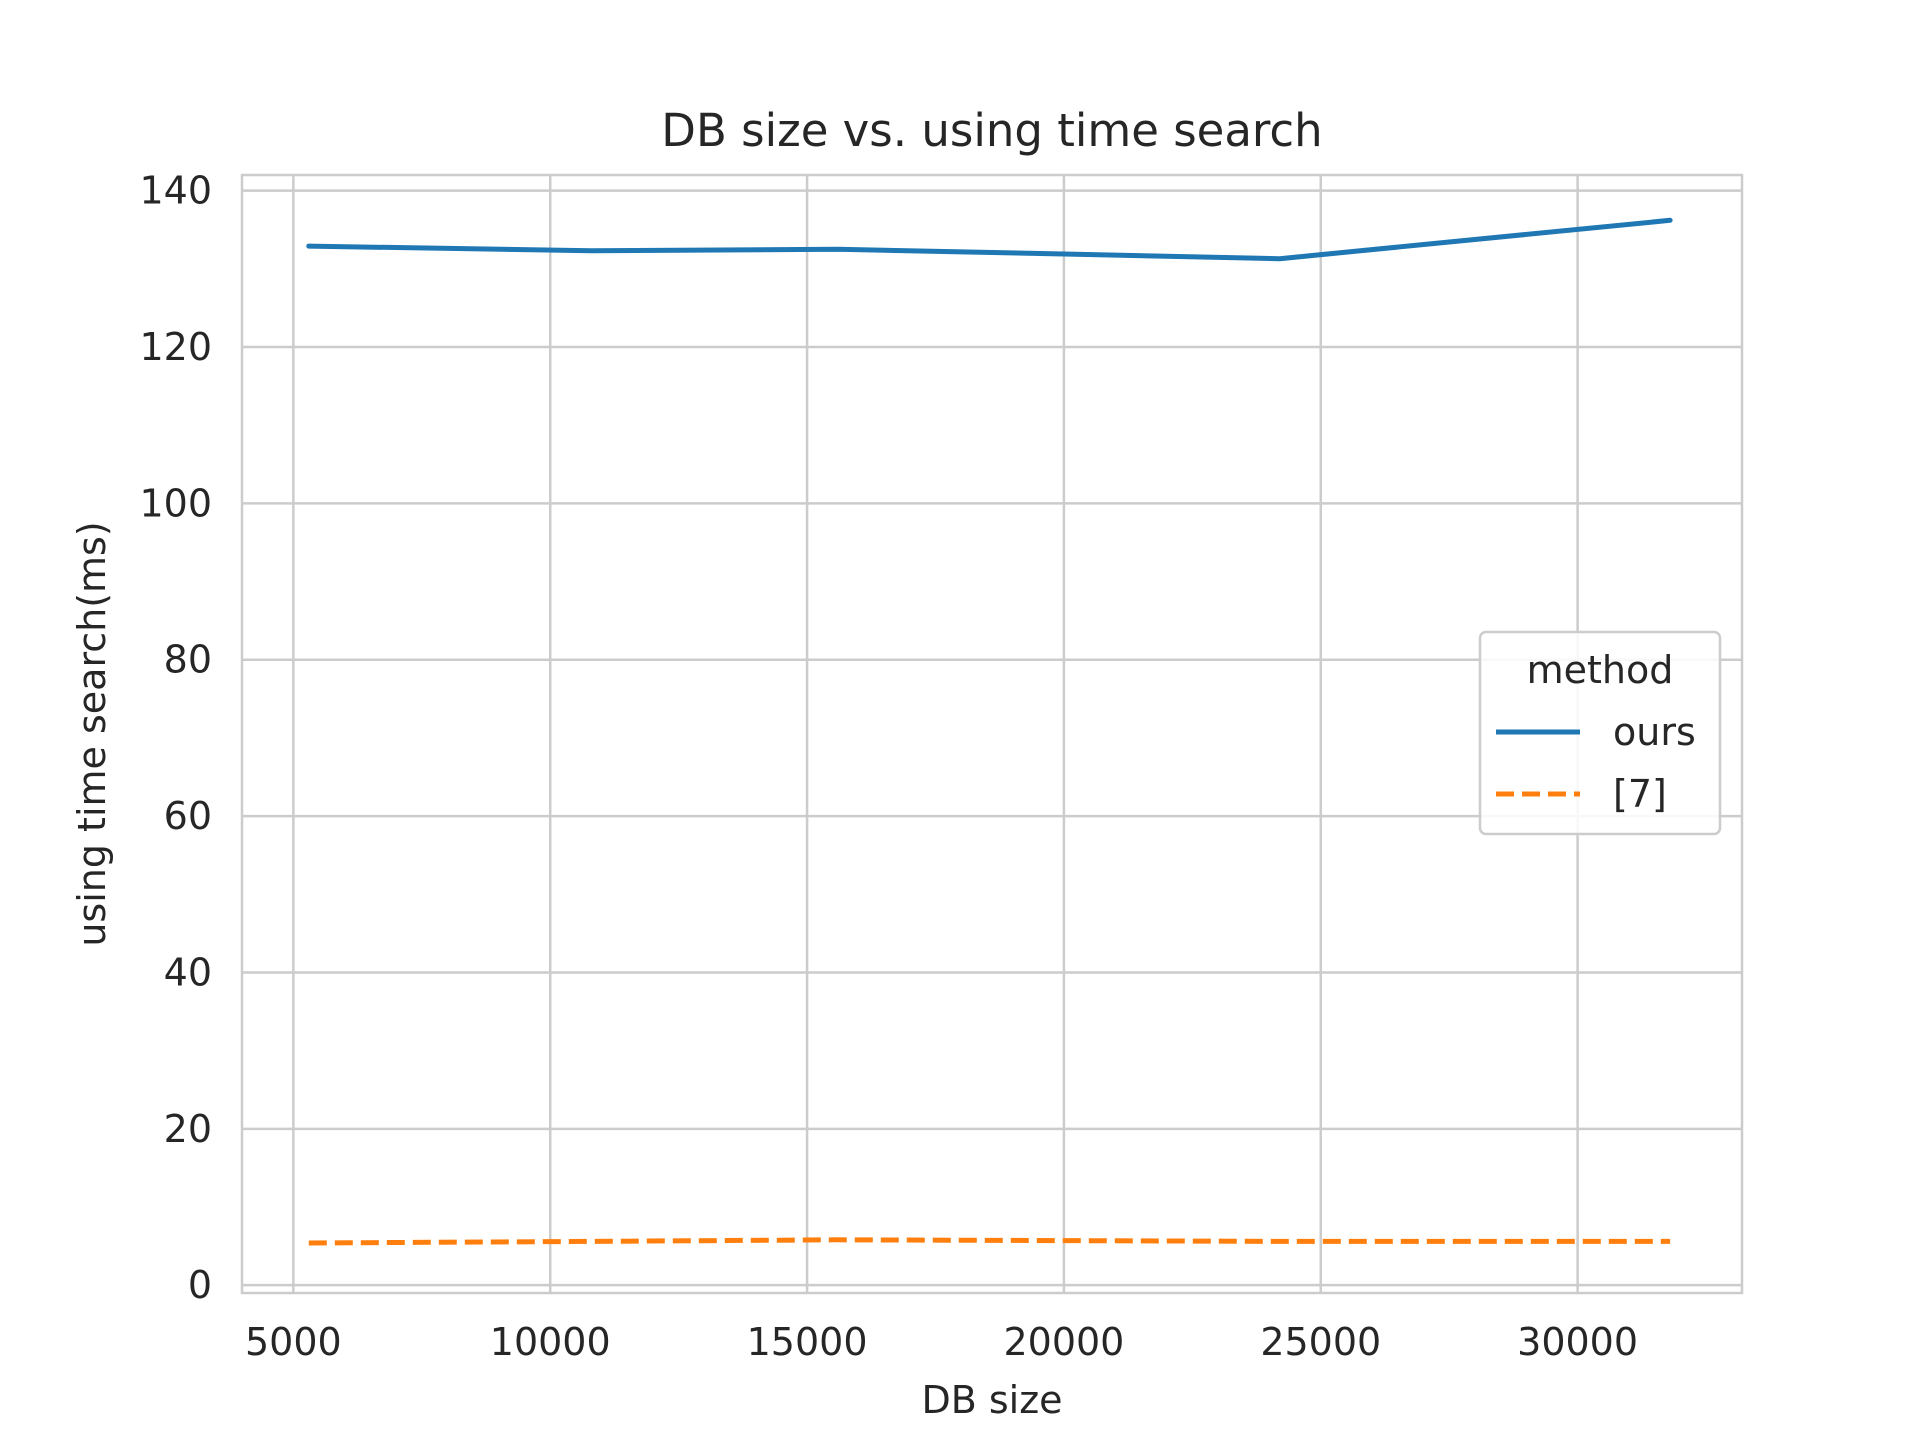 The height and width of the screenshot is (1440, 1920). Describe the element at coordinates (188, 816) in the screenshot. I see `y-tick-label-60: 60` at that location.